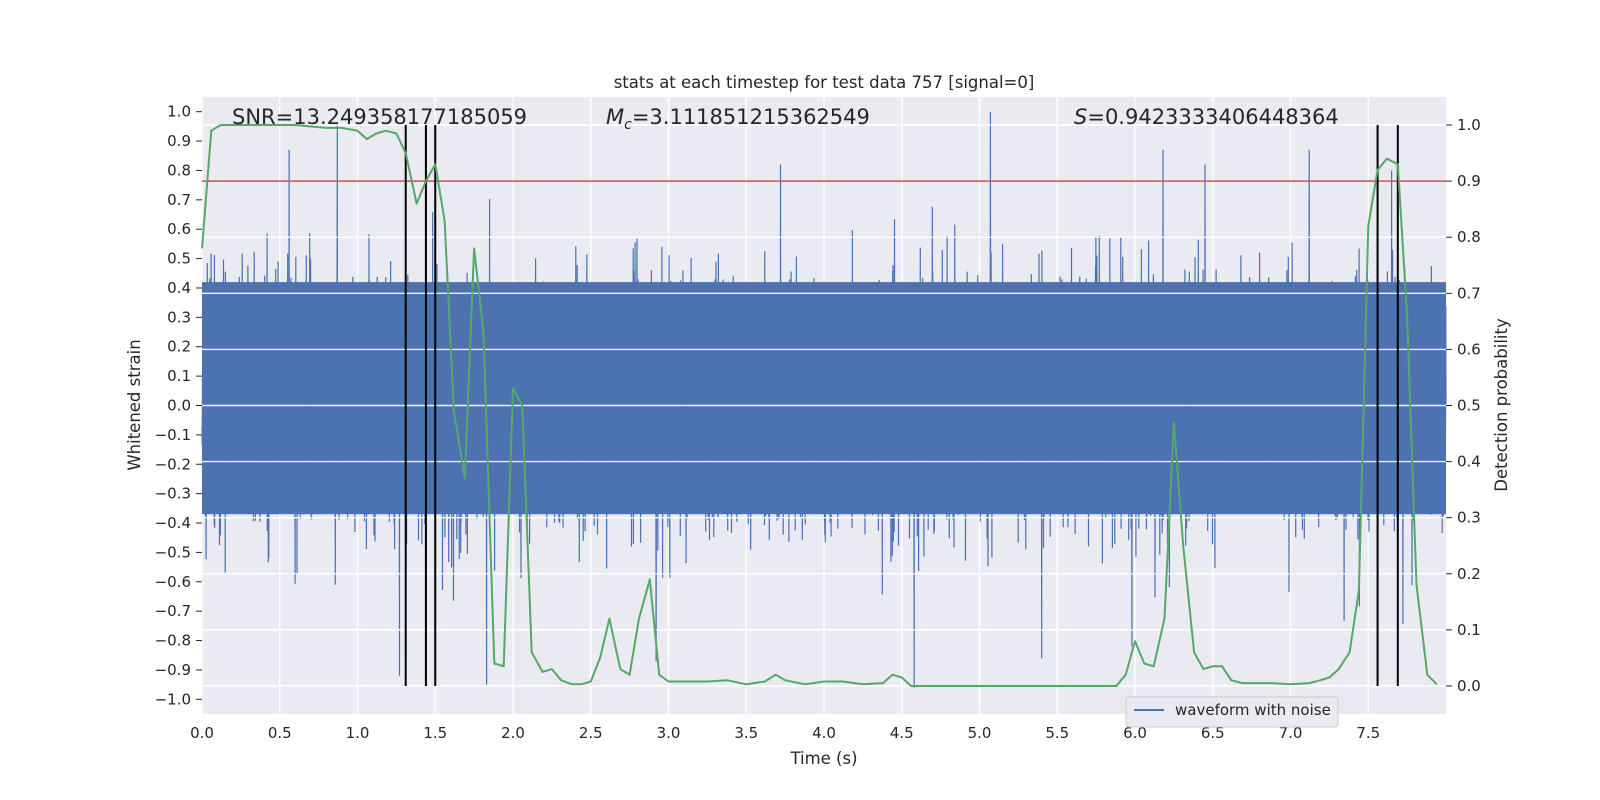  What do you see at coordinates (1469, 574) in the screenshot?
I see `y-right-tick-label: 0.2` at bounding box center [1469, 574].